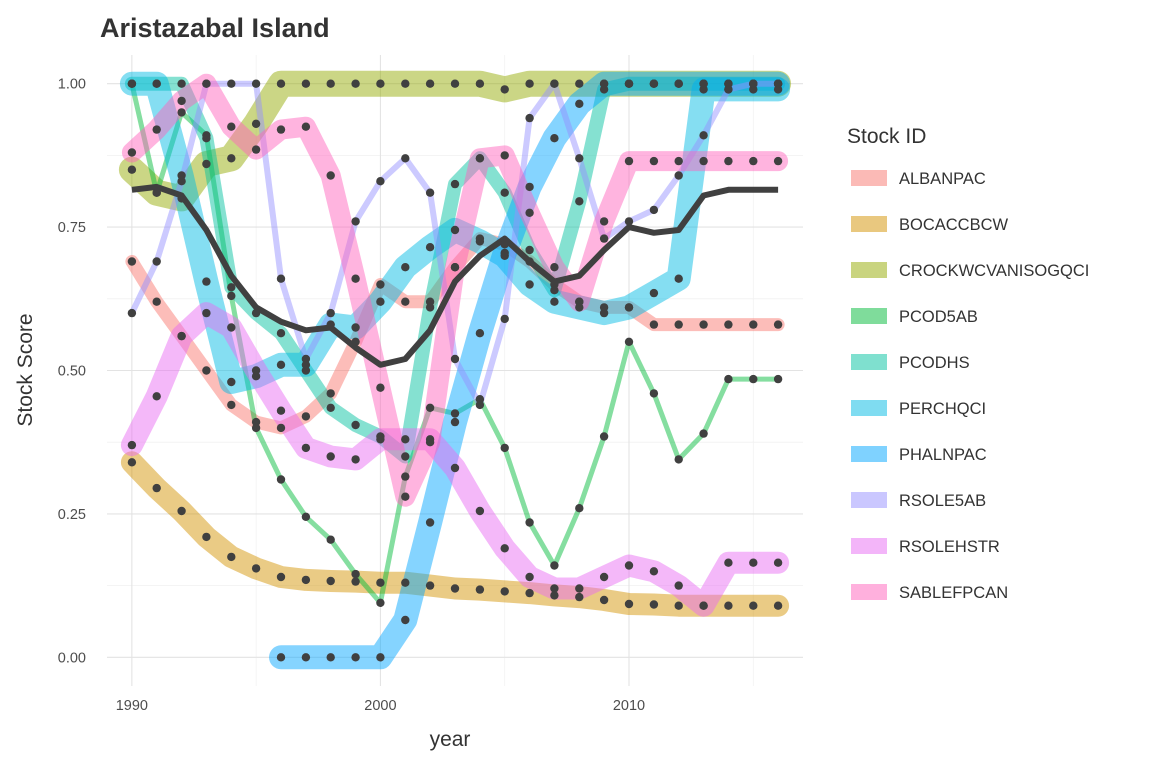 The width and height of the screenshot is (1152, 768). Describe the element at coordinates (869, 316) in the screenshot. I see `legend-key-pcod5ab` at that location.